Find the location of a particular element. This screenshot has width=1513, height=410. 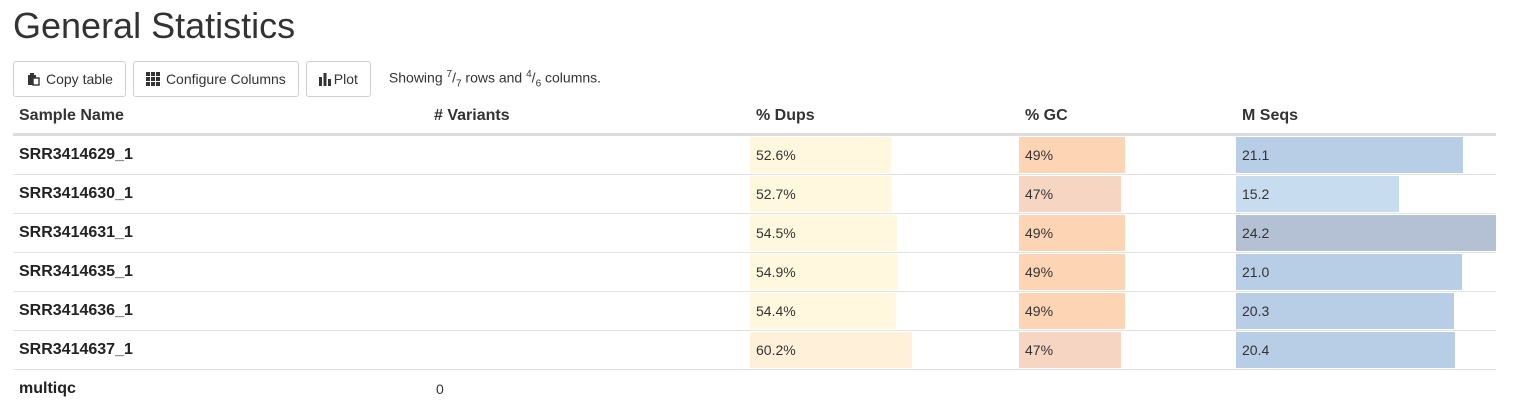

mseqs-value: 24.2 is located at coordinates (1256, 233).